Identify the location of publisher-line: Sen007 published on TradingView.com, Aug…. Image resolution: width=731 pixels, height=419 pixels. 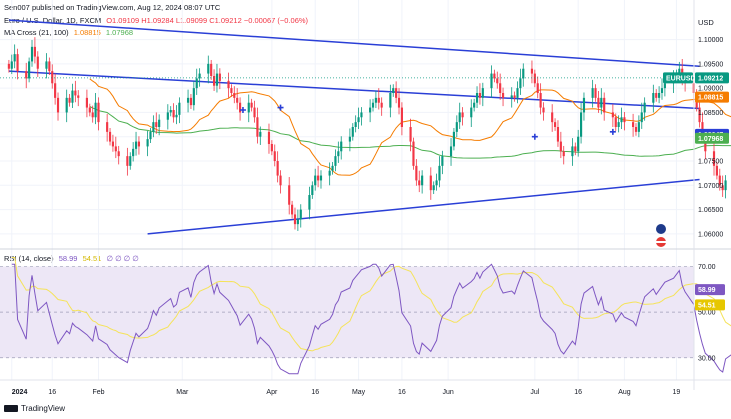
(112, 7).